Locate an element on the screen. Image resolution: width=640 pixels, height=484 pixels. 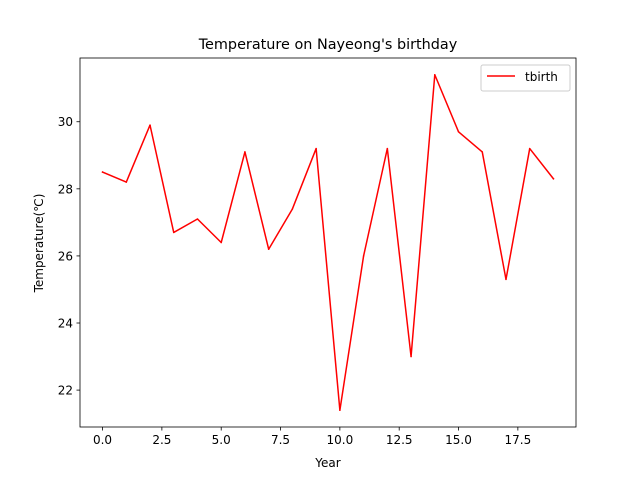
x-tick-label: 15.0 is located at coordinates (458, 440).